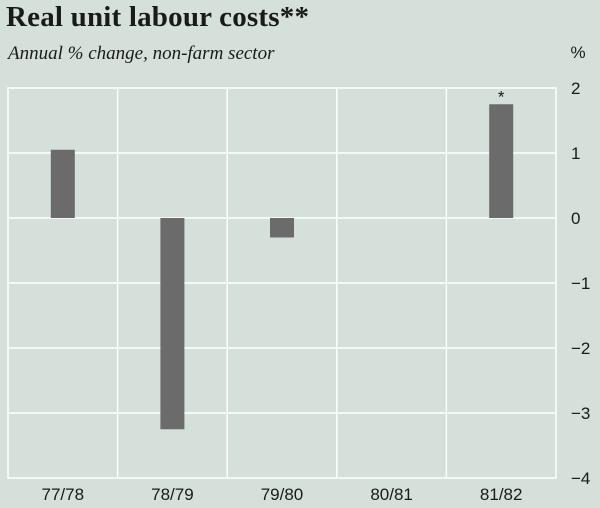 This screenshot has width=600, height=508. Describe the element at coordinates (580, 413) in the screenshot. I see `y-tick-label: −3` at that location.